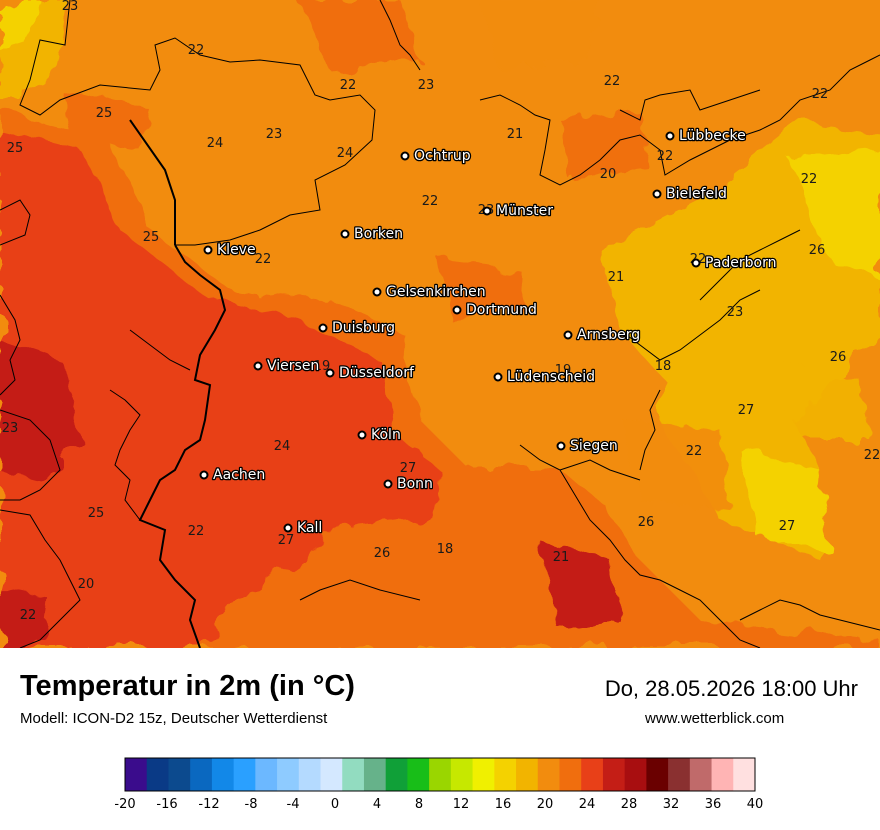  What do you see at coordinates (293, 366) in the screenshot?
I see `city-name: Viersen` at bounding box center [293, 366].